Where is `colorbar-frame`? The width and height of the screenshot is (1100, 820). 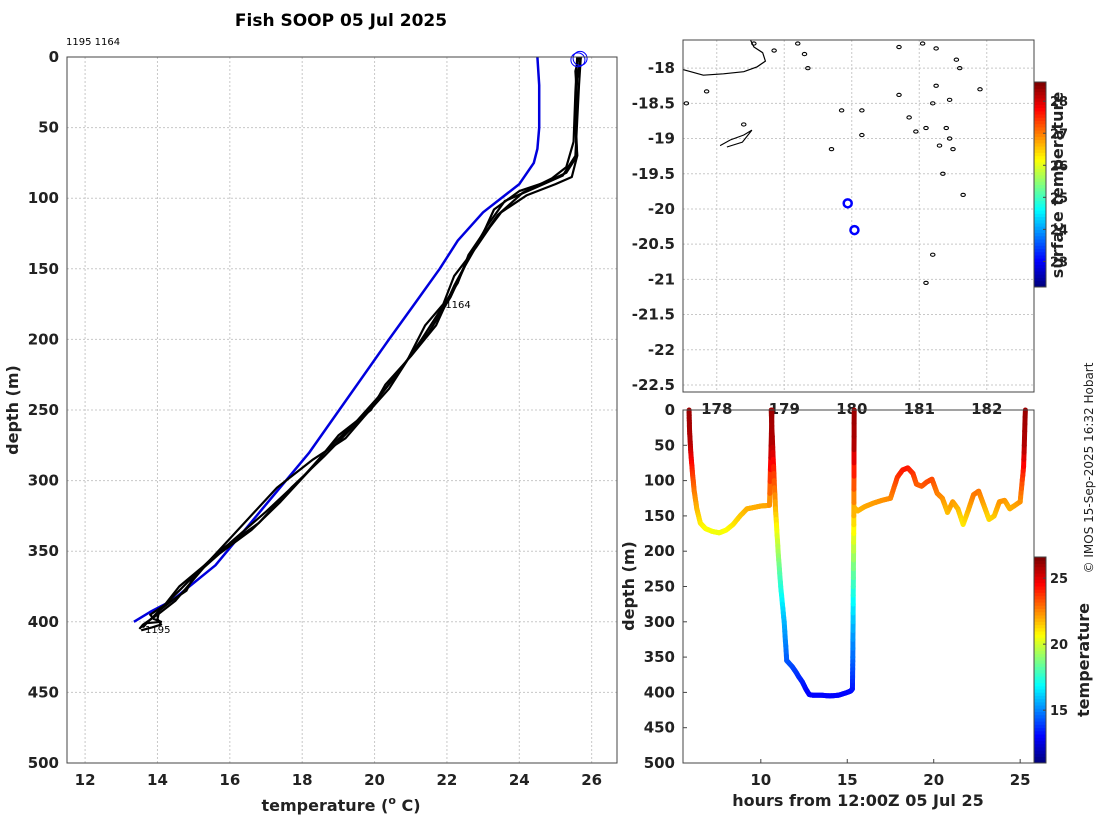 colorbar-frame is located at coordinates (1040, 184).